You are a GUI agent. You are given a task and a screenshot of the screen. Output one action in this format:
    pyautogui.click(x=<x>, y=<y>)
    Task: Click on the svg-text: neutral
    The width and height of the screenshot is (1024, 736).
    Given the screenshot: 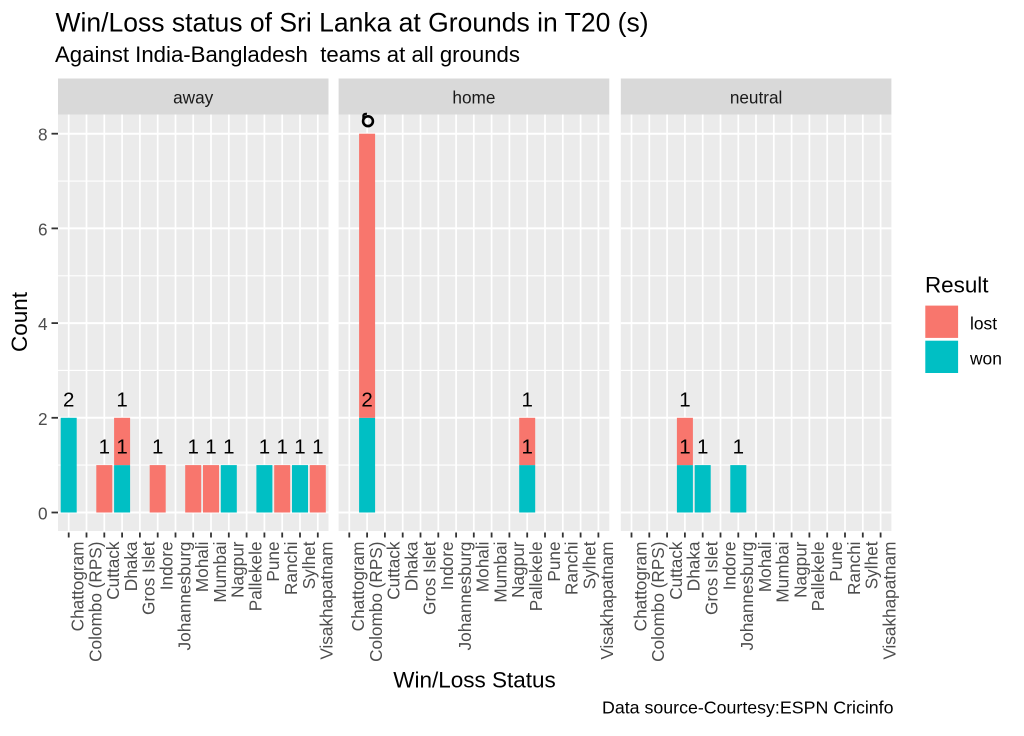 What is the action you would take?
    pyautogui.click(x=756, y=98)
    